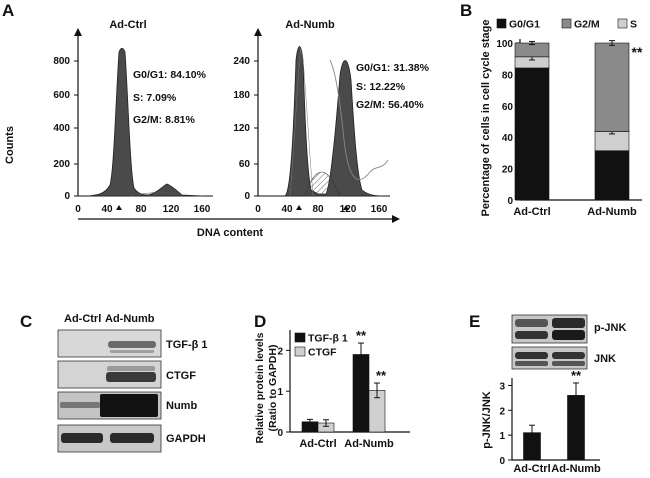  What do you see at coordinates (130, 319) in the screenshot?
I see `lane-label-numb: Ad-Numb` at bounding box center [130, 319].